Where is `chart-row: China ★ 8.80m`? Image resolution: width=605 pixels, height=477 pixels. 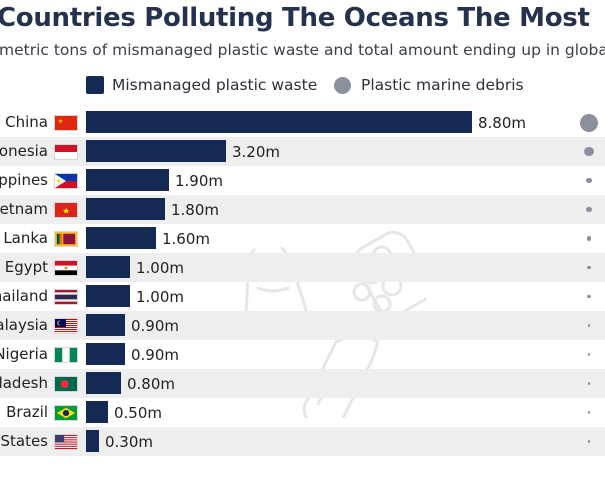
chart-row: China ★ 8.80m is located at coordinates (302, 122).